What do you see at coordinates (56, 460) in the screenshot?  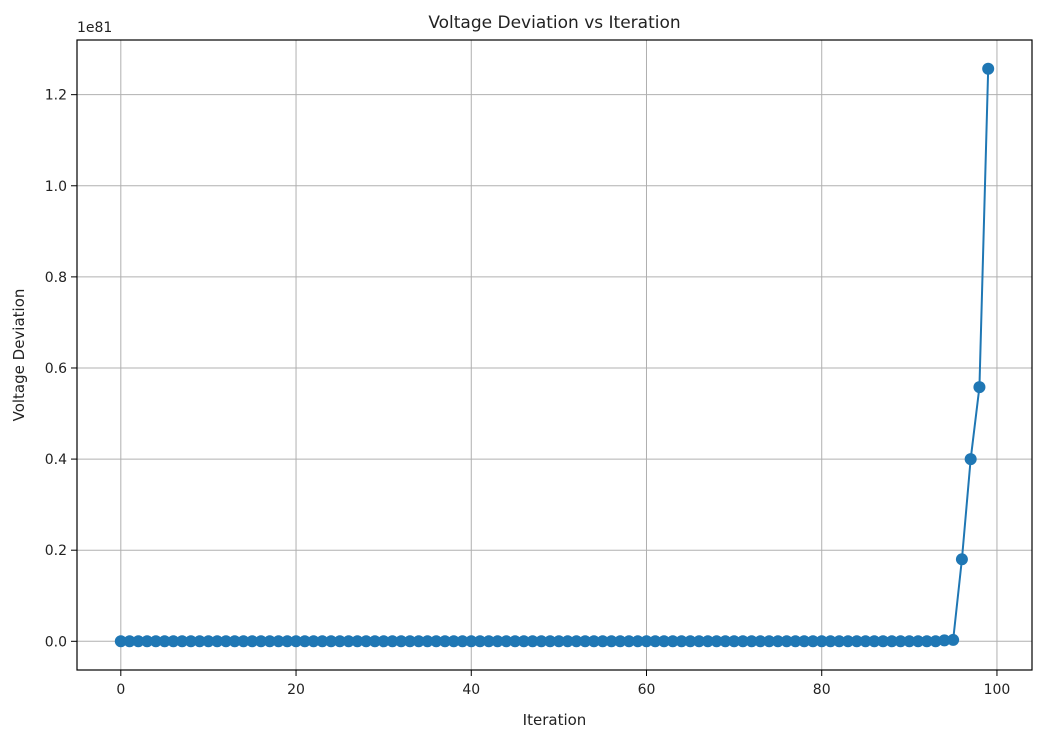 I see `y-tick-label: 0.4` at bounding box center [56, 460].